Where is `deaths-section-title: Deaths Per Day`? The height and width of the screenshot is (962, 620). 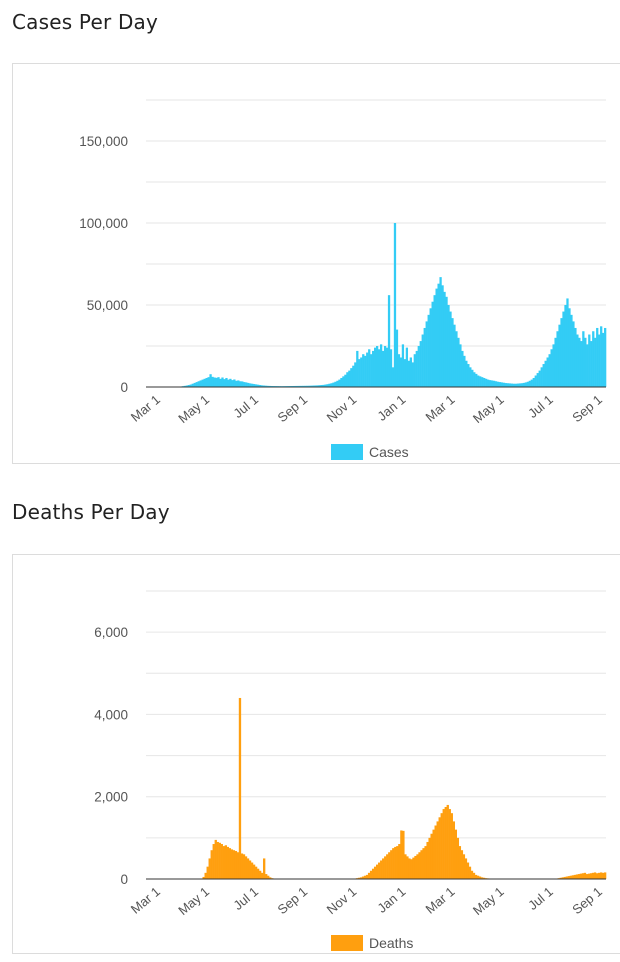 deaths-section-title: Deaths Per Day is located at coordinates (91, 512).